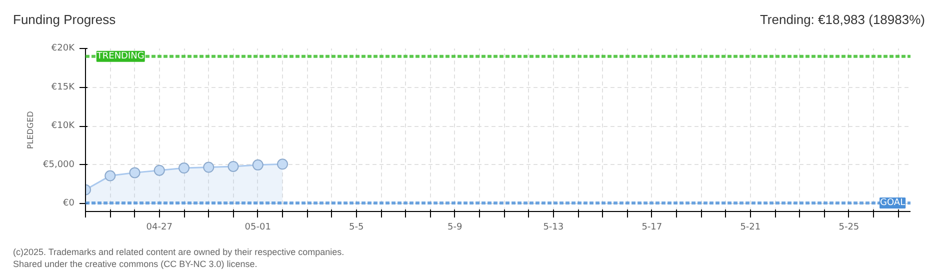 The image size is (940, 270). Describe the element at coordinates (842, 20) in the screenshot. I see `chart-subtitle: Trending: €18,983 (18983%)` at that location.